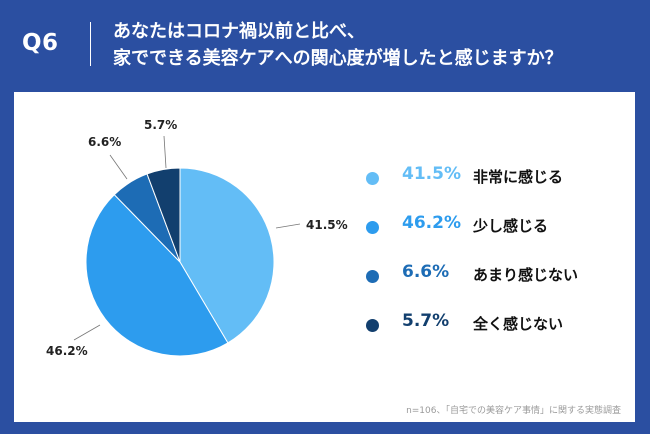 The height and width of the screenshot is (434, 650). What do you see at coordinates (104, 142) in the screenshot?
I see `slice-value-label-3: 6.6%` at bounding box center [104, 142].